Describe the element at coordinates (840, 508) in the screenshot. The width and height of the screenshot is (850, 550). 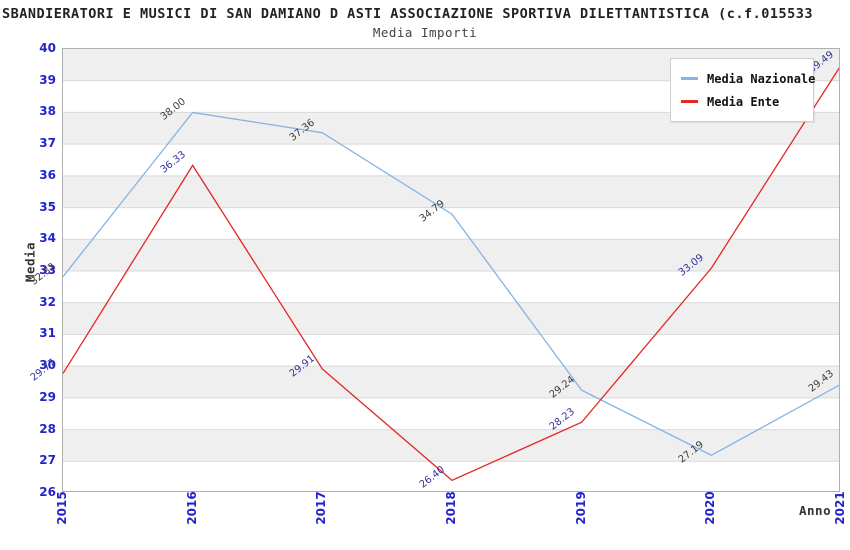
I see `x-tick-label: 2021` at that location.